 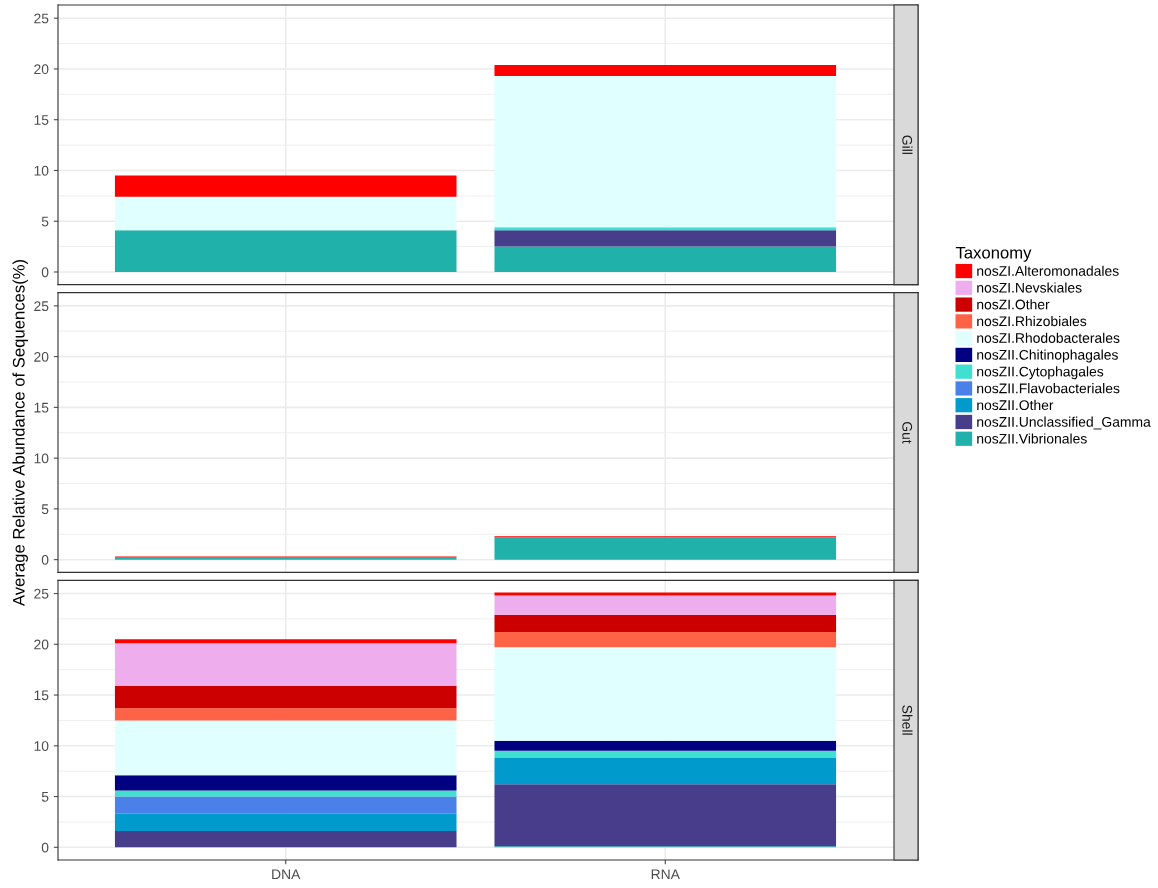 I want to click on legend-label: nosZII.Other, so click(x=1015, y=405).